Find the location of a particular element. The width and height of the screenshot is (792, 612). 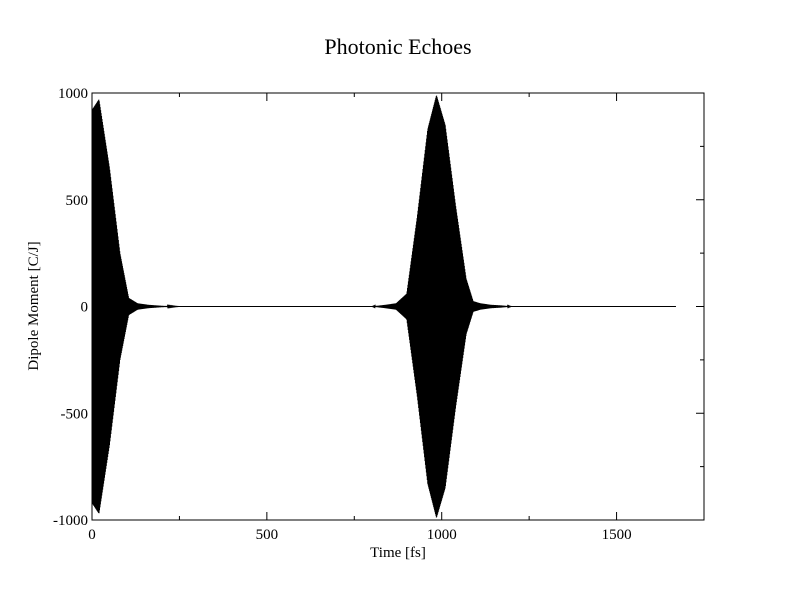

x-tick-label: 500 is located at coordinates (267, 535).